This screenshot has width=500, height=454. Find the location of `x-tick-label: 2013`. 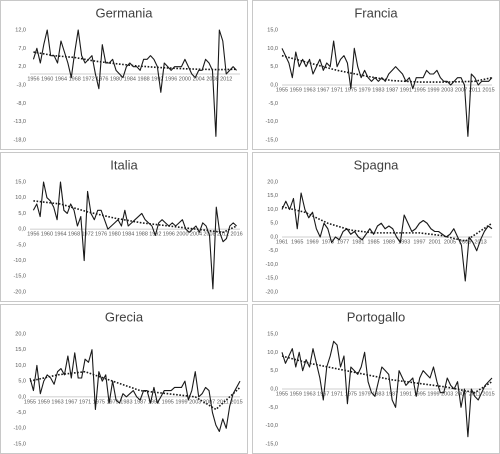

x-tick-label: 2013 is located at coordinates (480, 242).